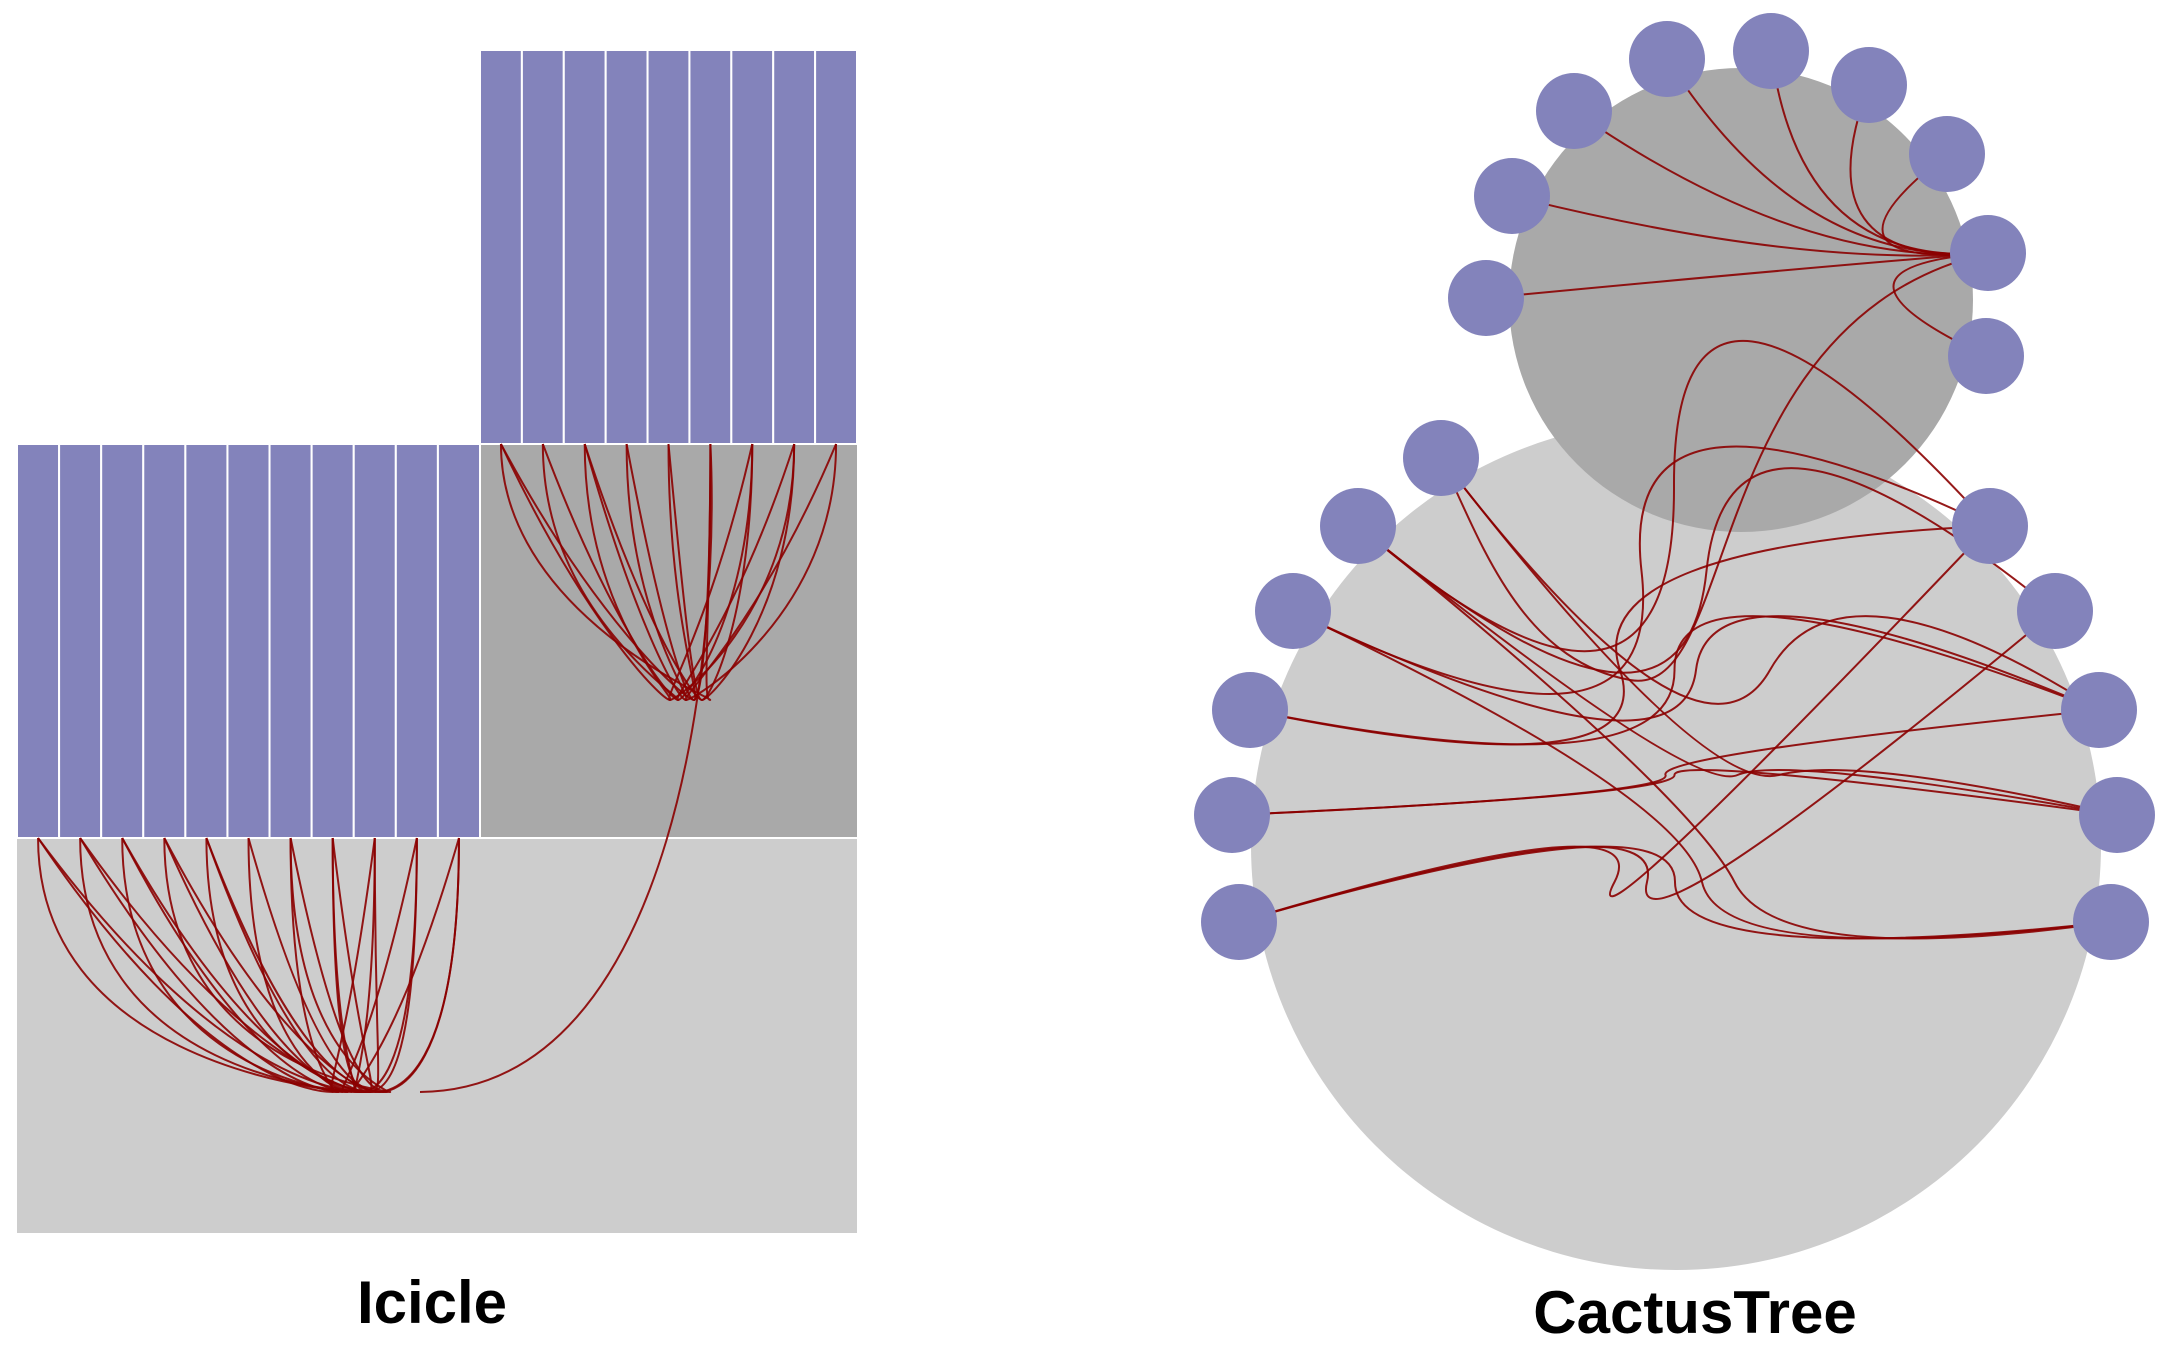 This screenshot has width=2160, height=1350. I want to click on cactustree-title: CactusTree, so click(1695, 1312).